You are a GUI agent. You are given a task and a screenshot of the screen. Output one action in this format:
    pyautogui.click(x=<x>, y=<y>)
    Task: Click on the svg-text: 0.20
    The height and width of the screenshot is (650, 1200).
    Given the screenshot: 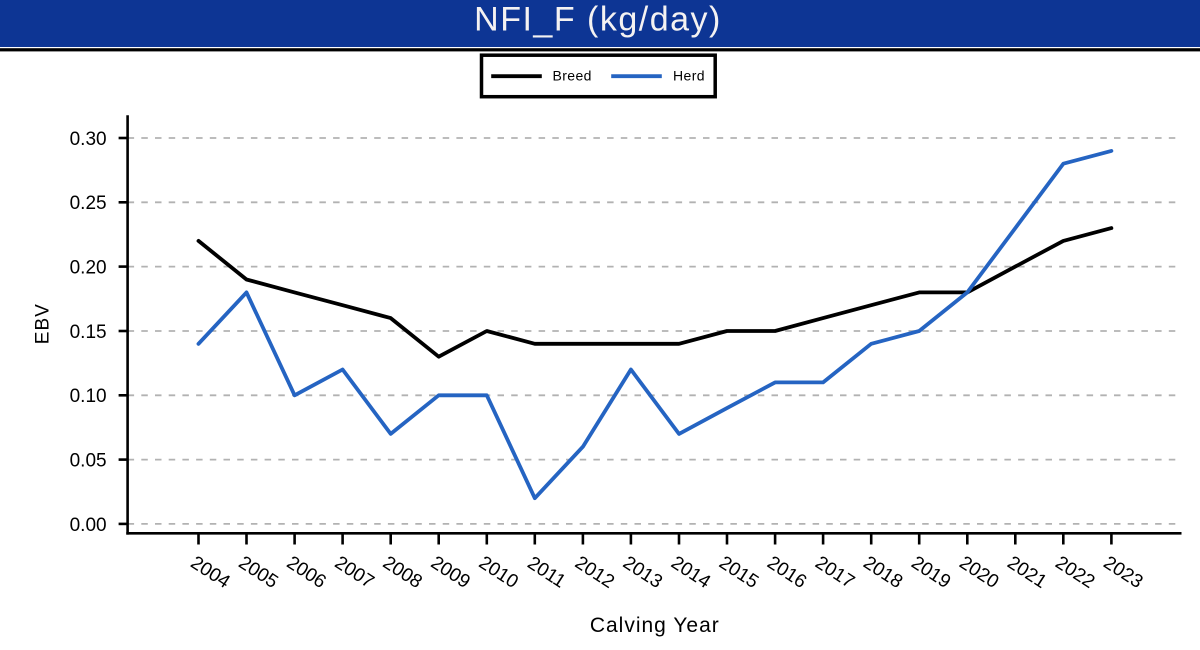 What is the action you would take?
    pyautogui.click(x=88, y=268)
    